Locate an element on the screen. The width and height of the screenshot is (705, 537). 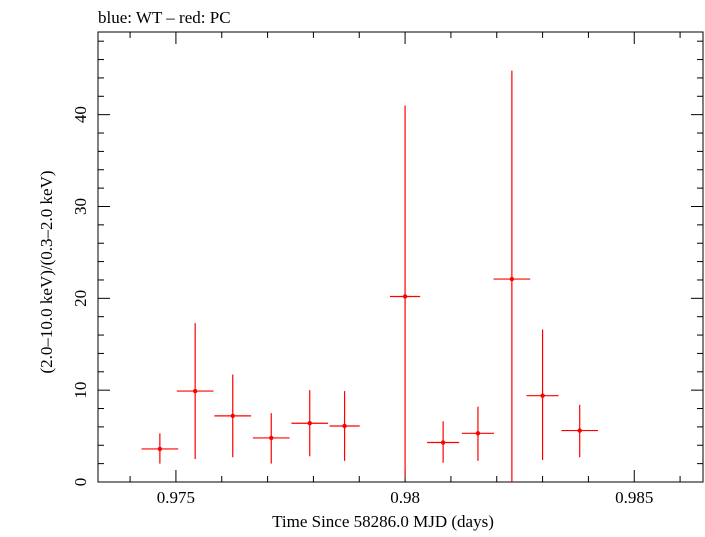
y-tick-label: 0 is located at coordinates (80, 482).